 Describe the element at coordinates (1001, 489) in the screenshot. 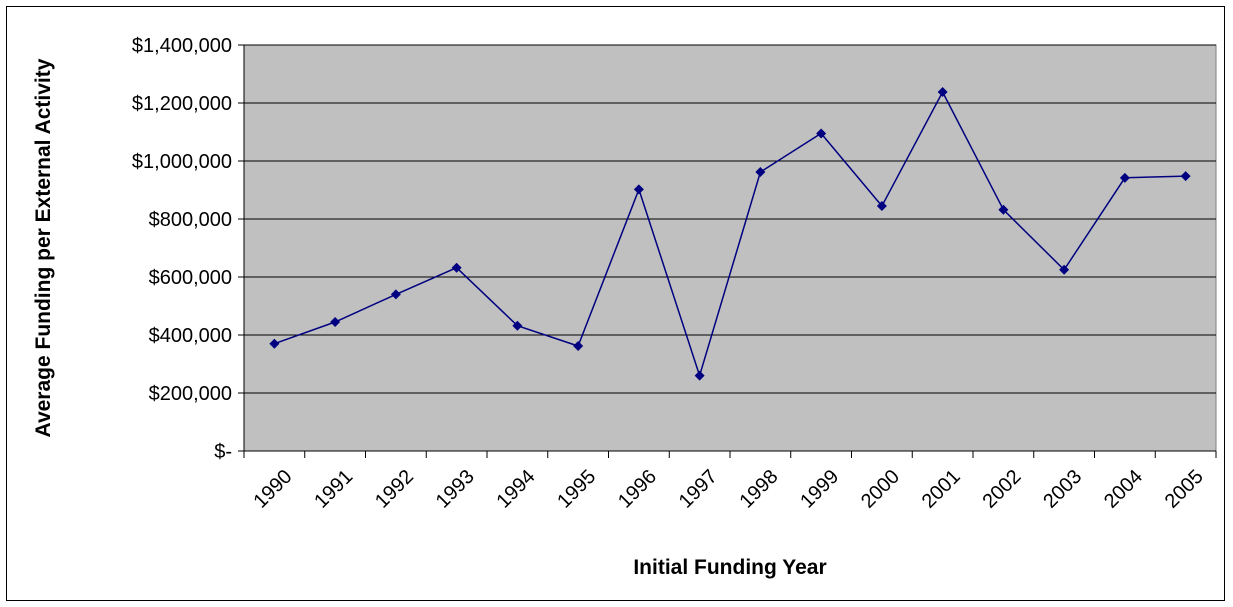

I see `x-tick-label: 2002` at that location.